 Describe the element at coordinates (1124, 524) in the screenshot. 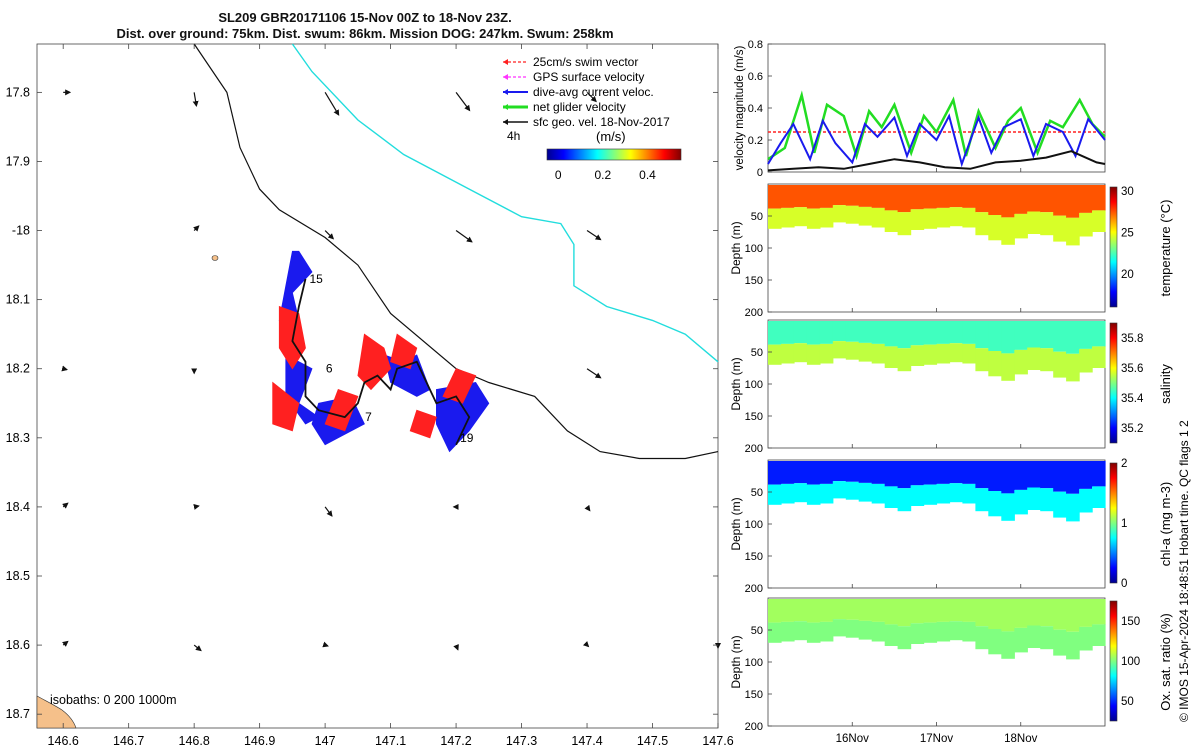

I see `colorbar-tick-label: 1` at that location.